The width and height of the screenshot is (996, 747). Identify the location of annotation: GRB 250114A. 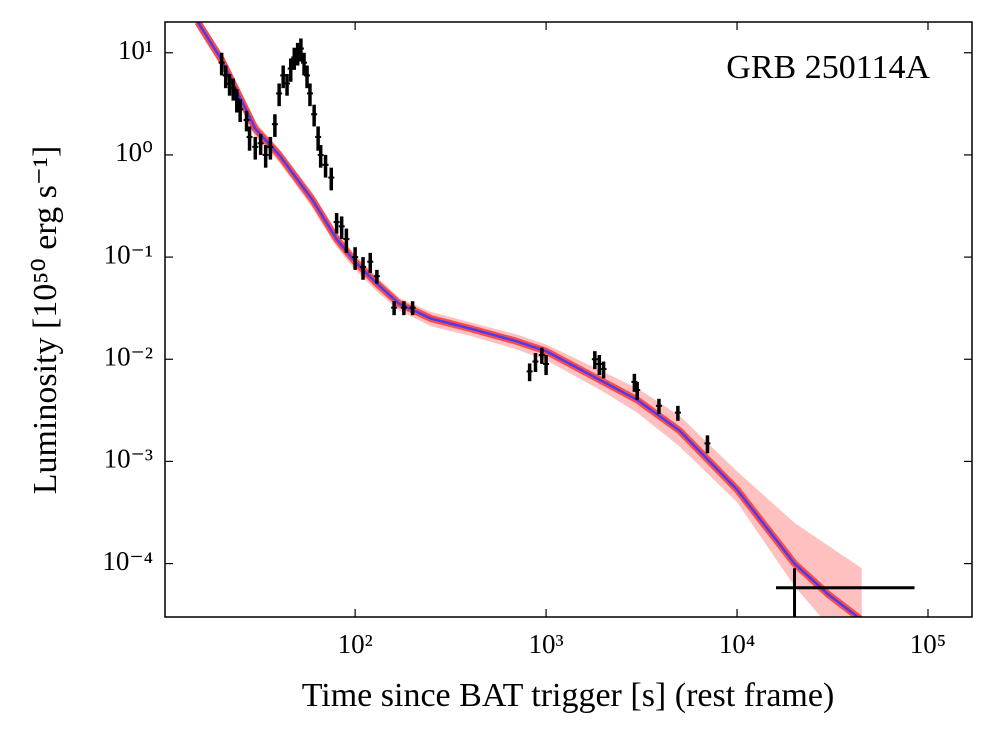
(828, 67).